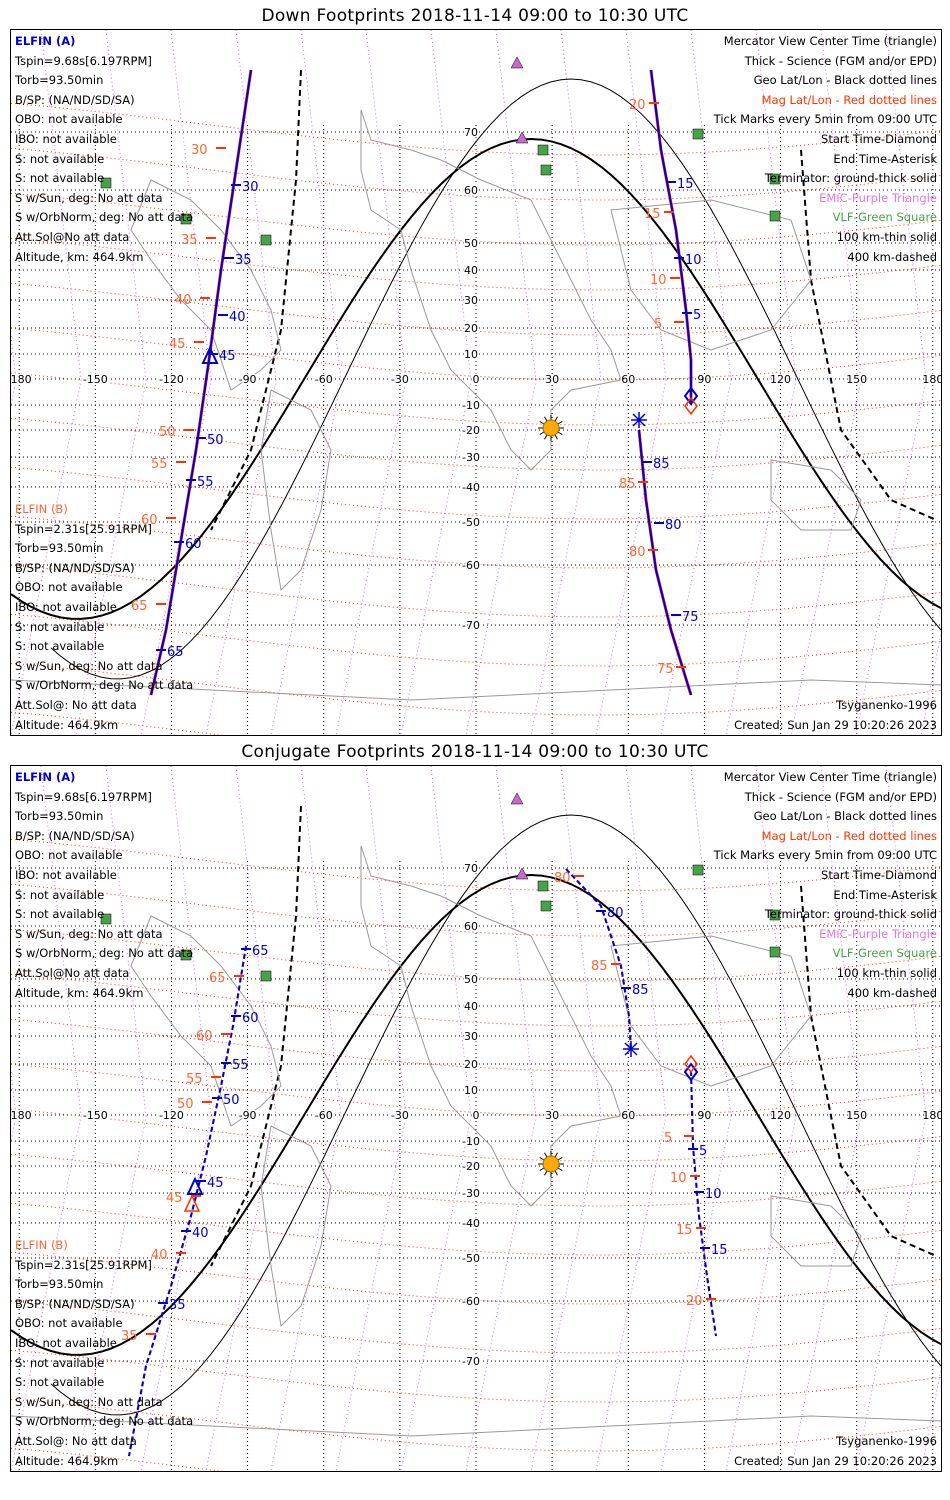 This screenshot has width=950, height=1500. I want to click on elfin-a-tick-label: 5, so click(697, 315).